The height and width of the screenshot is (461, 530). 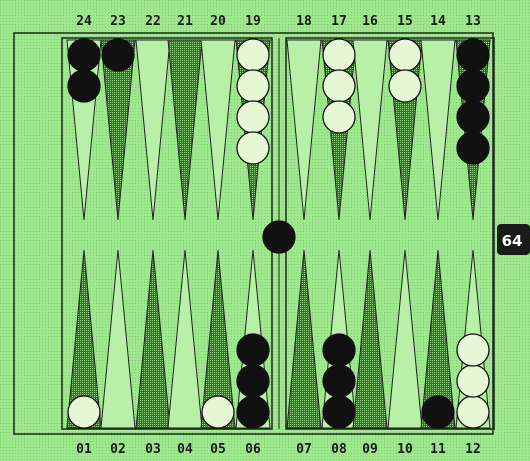 I want to click on point-label-20: 20, so click(x=218, y=21).